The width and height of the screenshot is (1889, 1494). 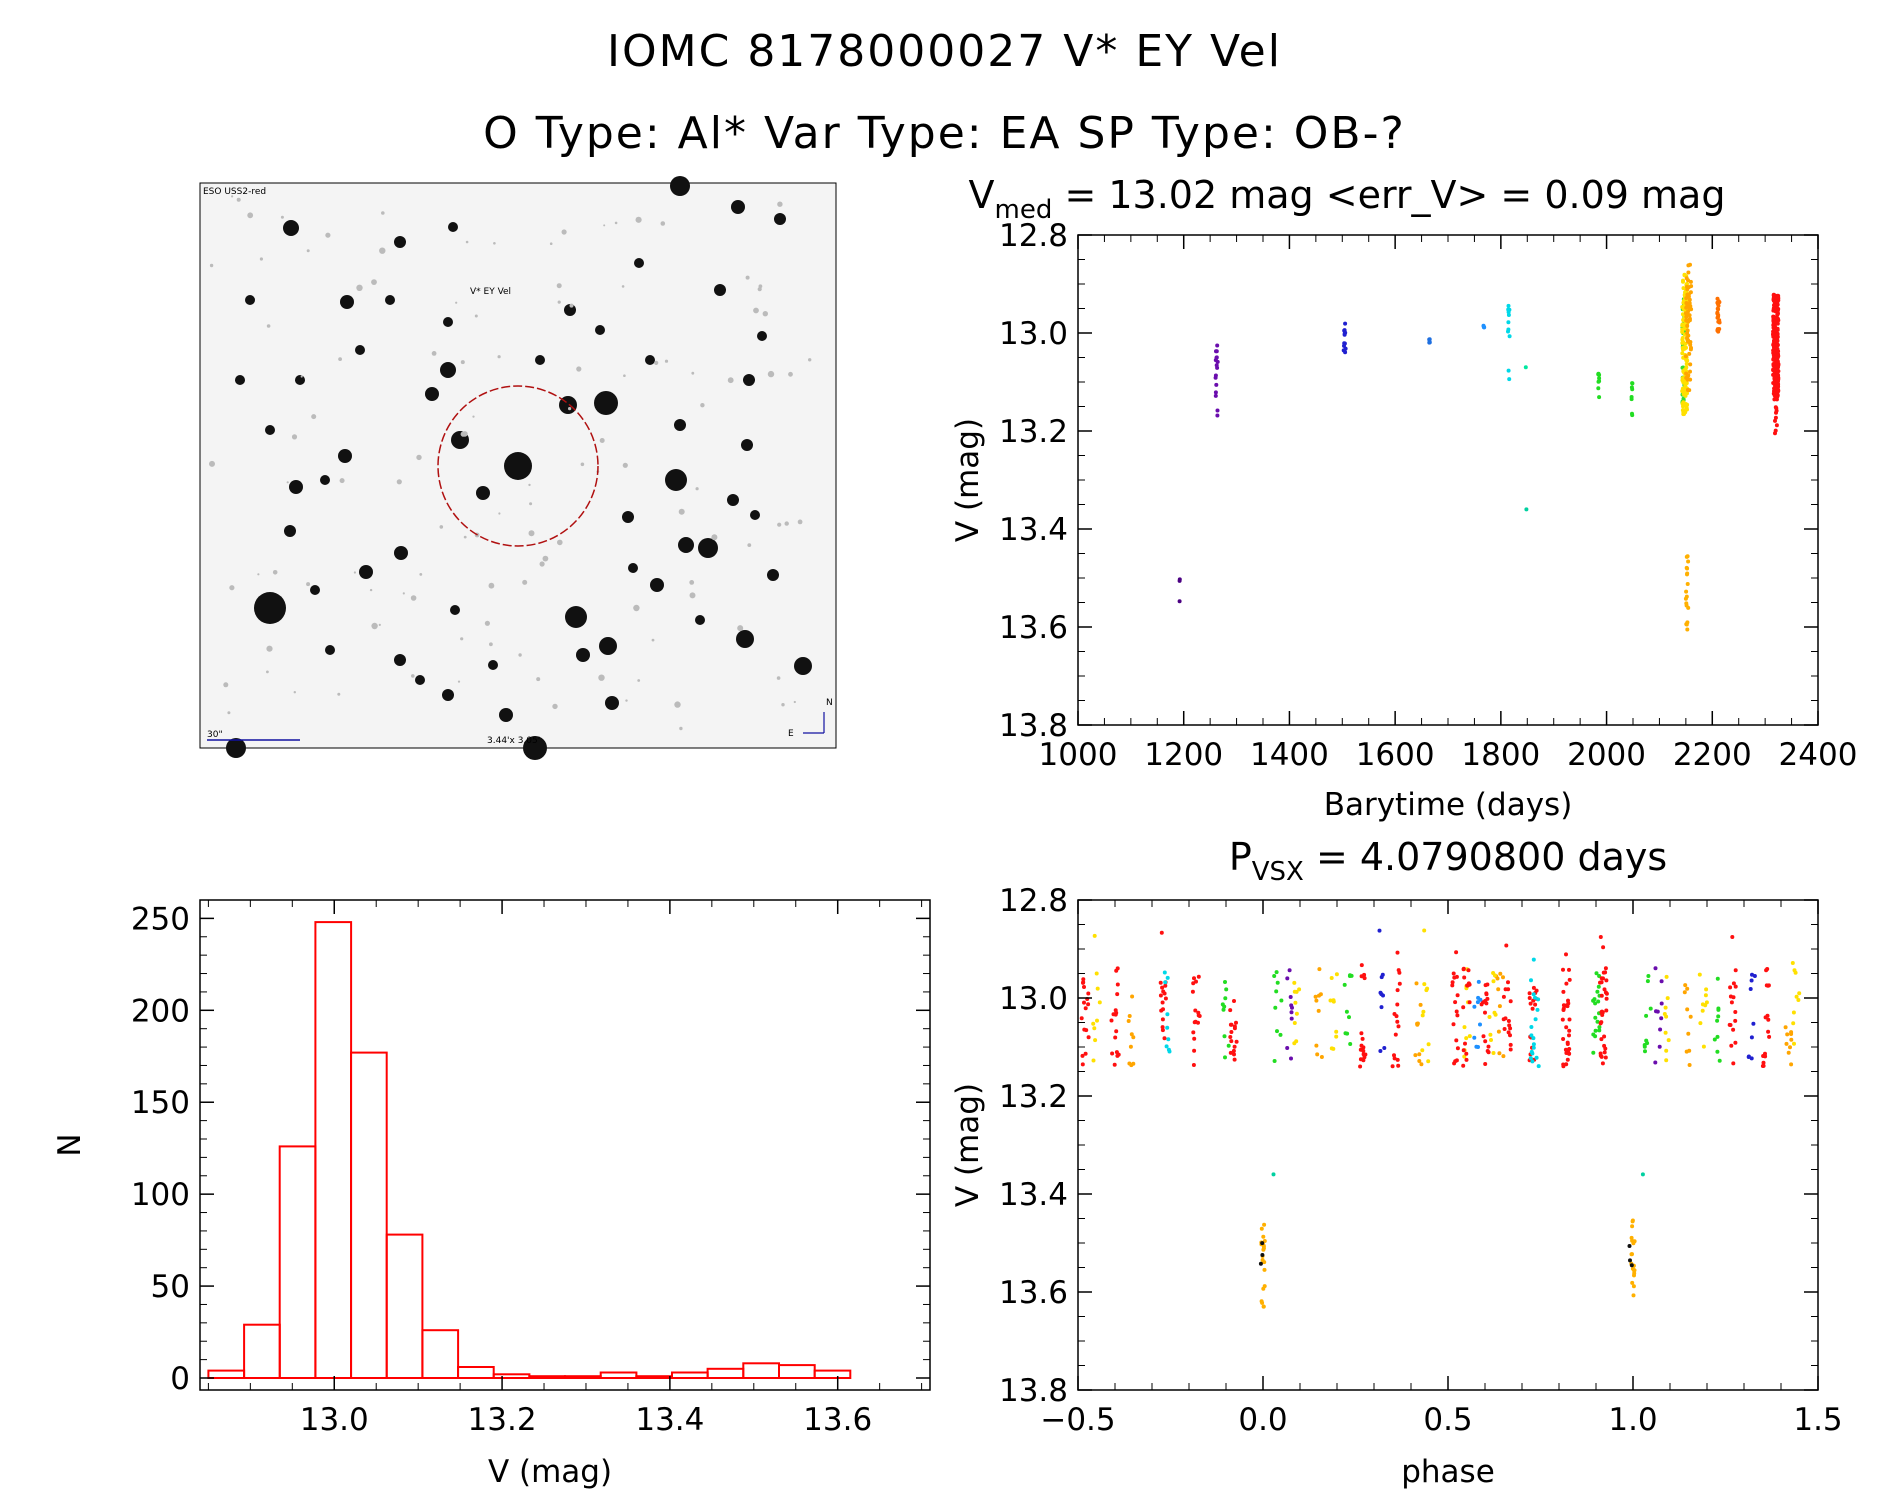 I want to click on ytick-label-0: 0, so click(x=180, y=1379).